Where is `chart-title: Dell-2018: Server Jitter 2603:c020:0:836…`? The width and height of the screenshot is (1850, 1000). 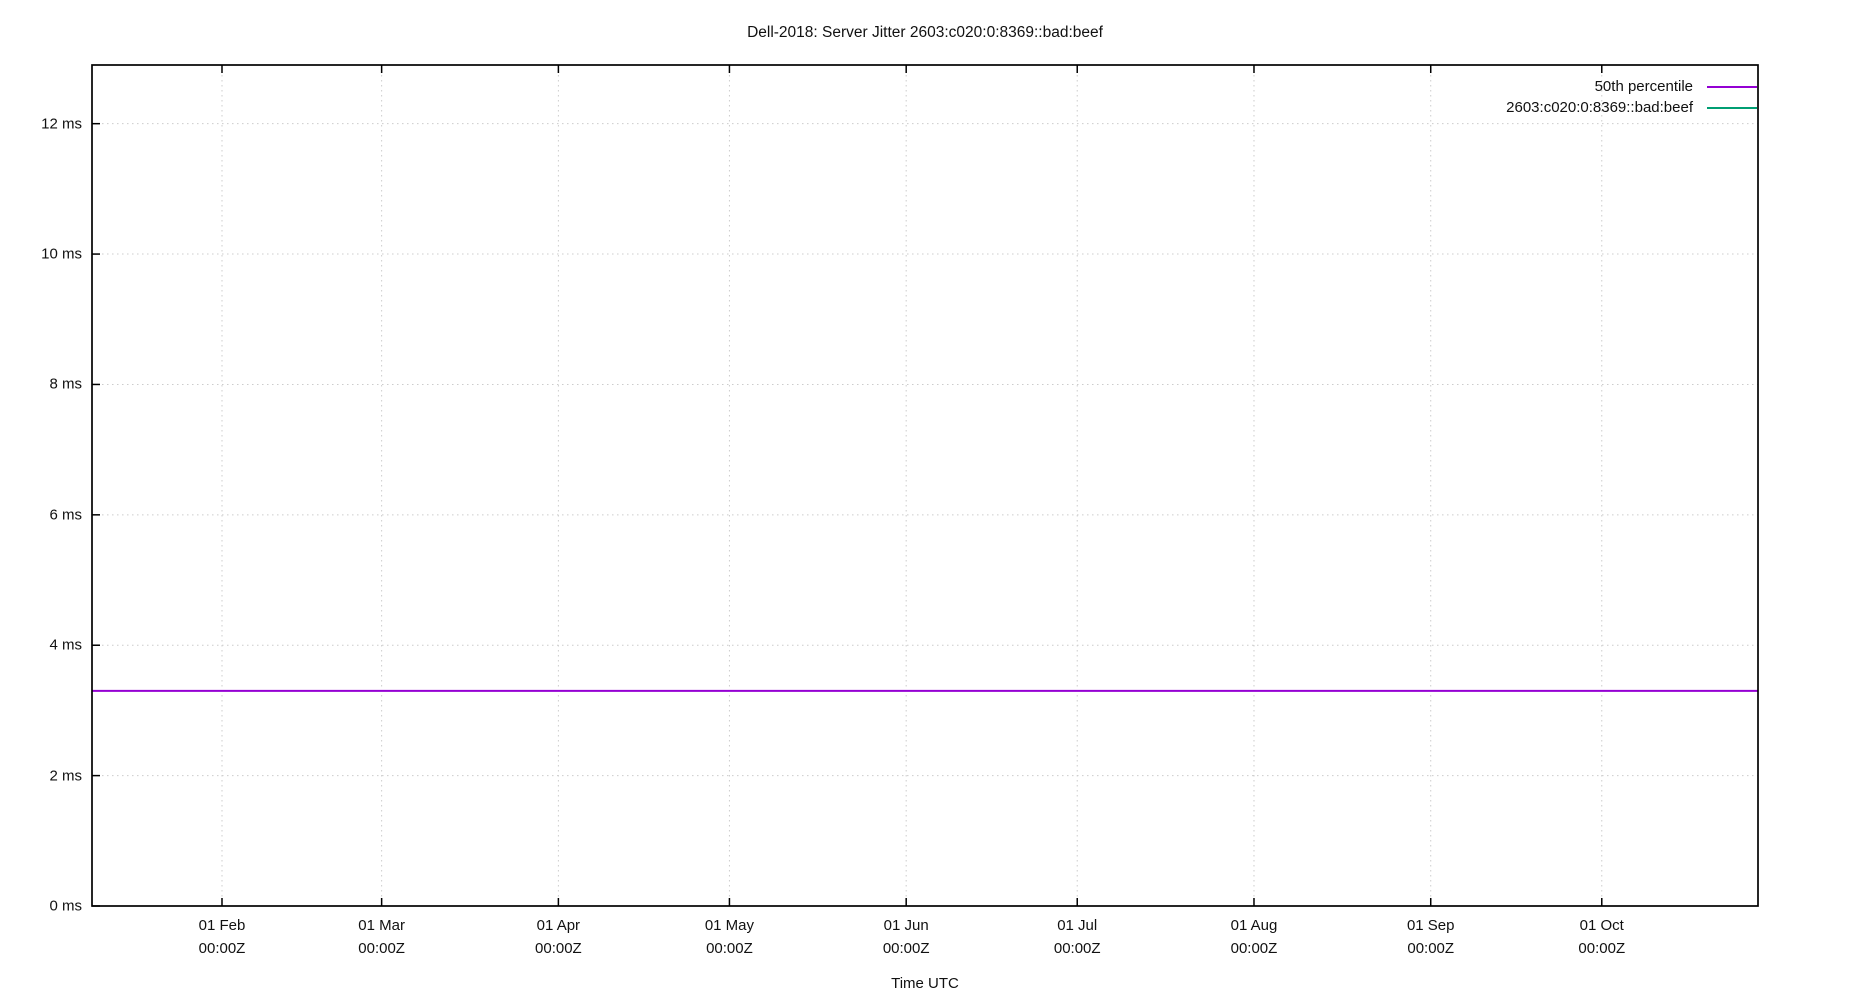 chart-title: Dell-2018: Server Jitter 2603:c020:0:836… is located at coordinates (925, 32).